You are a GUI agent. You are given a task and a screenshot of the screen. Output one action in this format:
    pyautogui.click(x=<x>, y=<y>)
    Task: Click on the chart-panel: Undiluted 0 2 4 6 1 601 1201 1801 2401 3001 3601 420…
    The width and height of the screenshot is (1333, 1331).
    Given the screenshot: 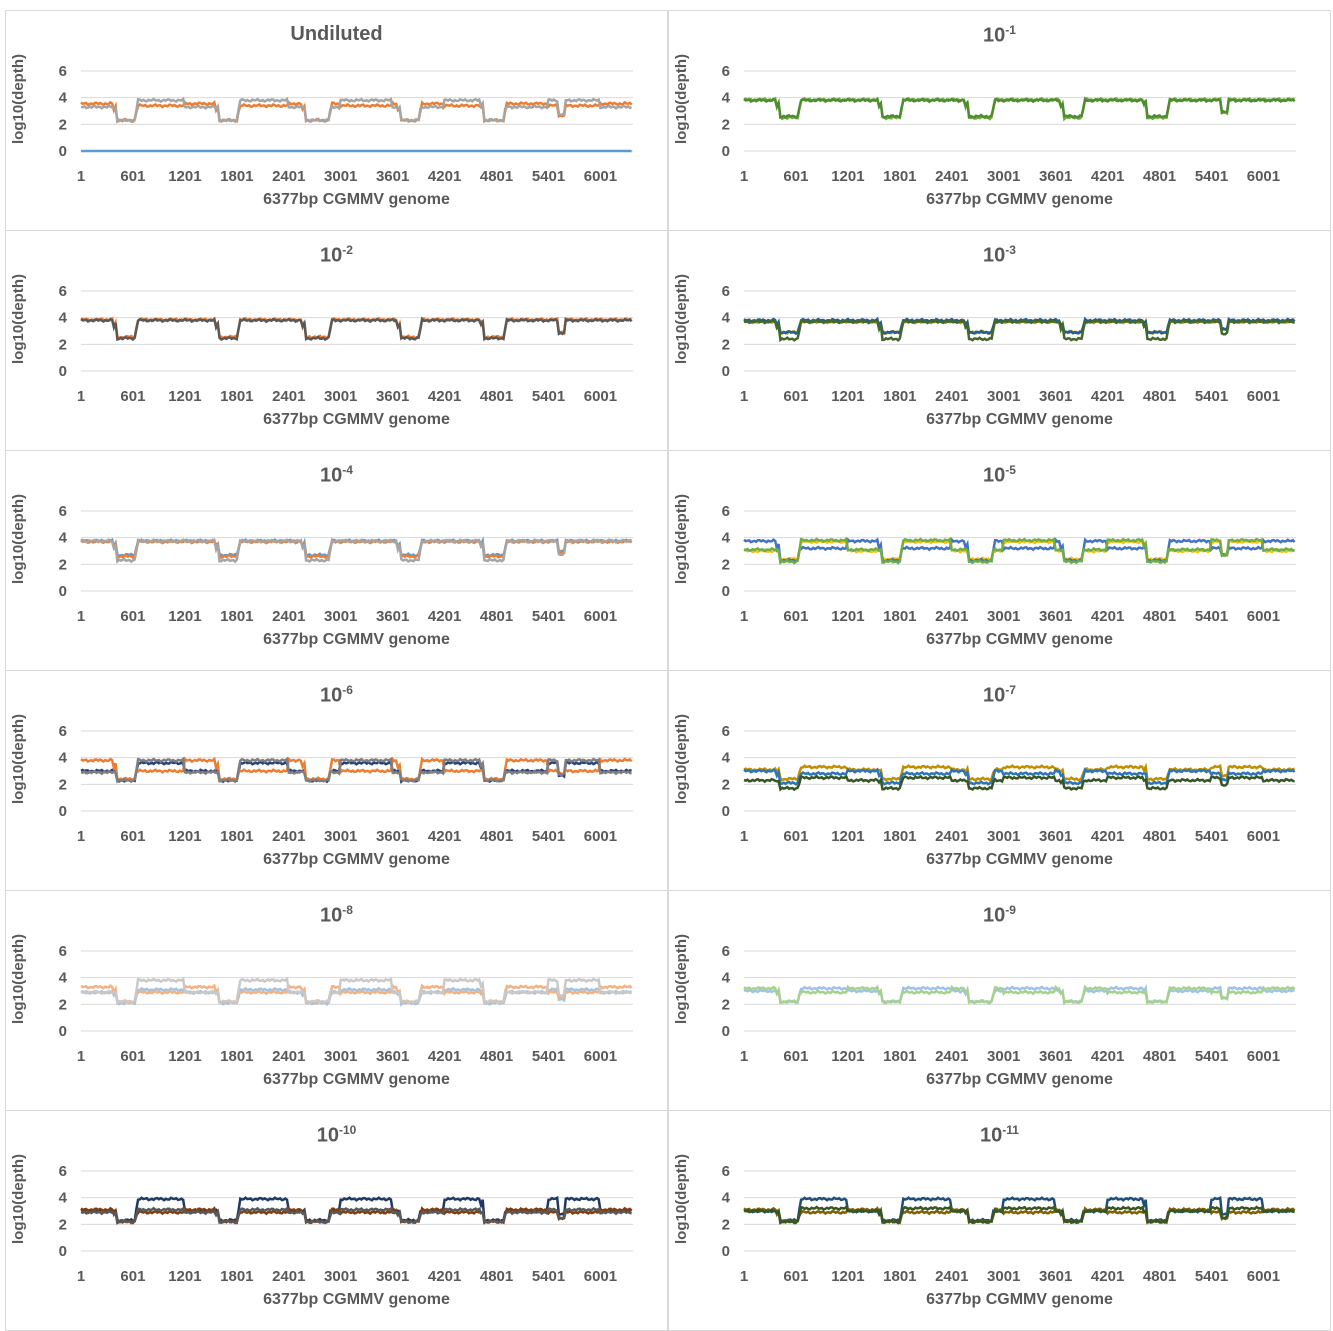 What is the action you would take?
    pyautogui.click(x=336, y=120)
    